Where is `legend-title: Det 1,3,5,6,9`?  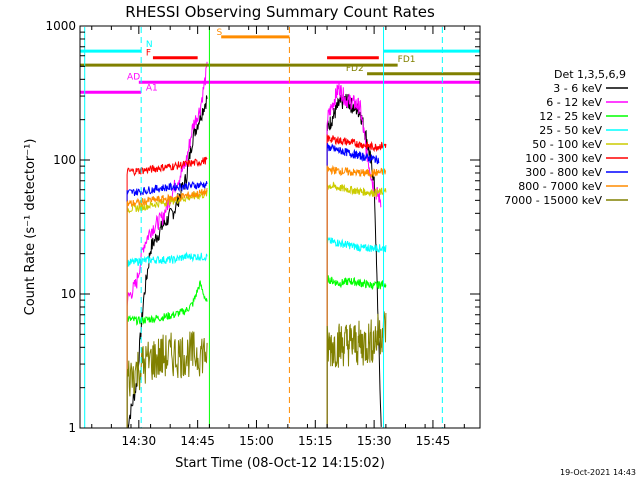
legend-title: Det 1,3,5,6,9 is located at coordinates (590, 74).